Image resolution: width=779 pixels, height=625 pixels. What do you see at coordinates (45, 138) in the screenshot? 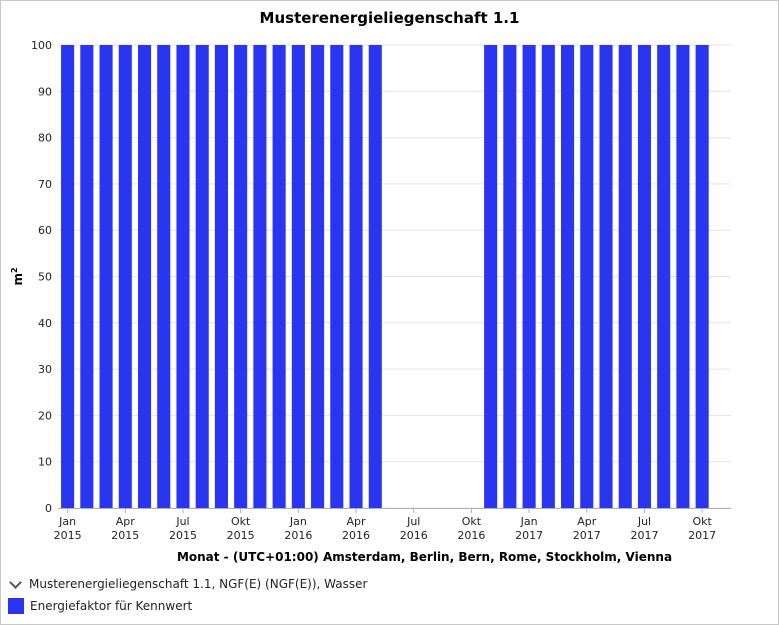
I see `y-tick-label: 80` at bounding box center [45, 138].